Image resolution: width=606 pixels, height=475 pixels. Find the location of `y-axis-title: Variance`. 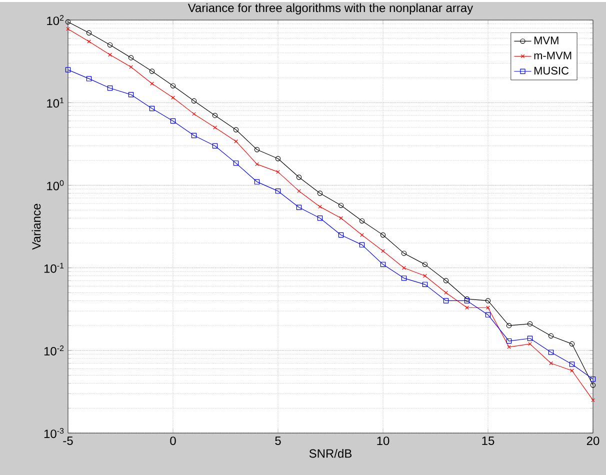

y-axis-title: Variance is located at coordinates (36, 227).